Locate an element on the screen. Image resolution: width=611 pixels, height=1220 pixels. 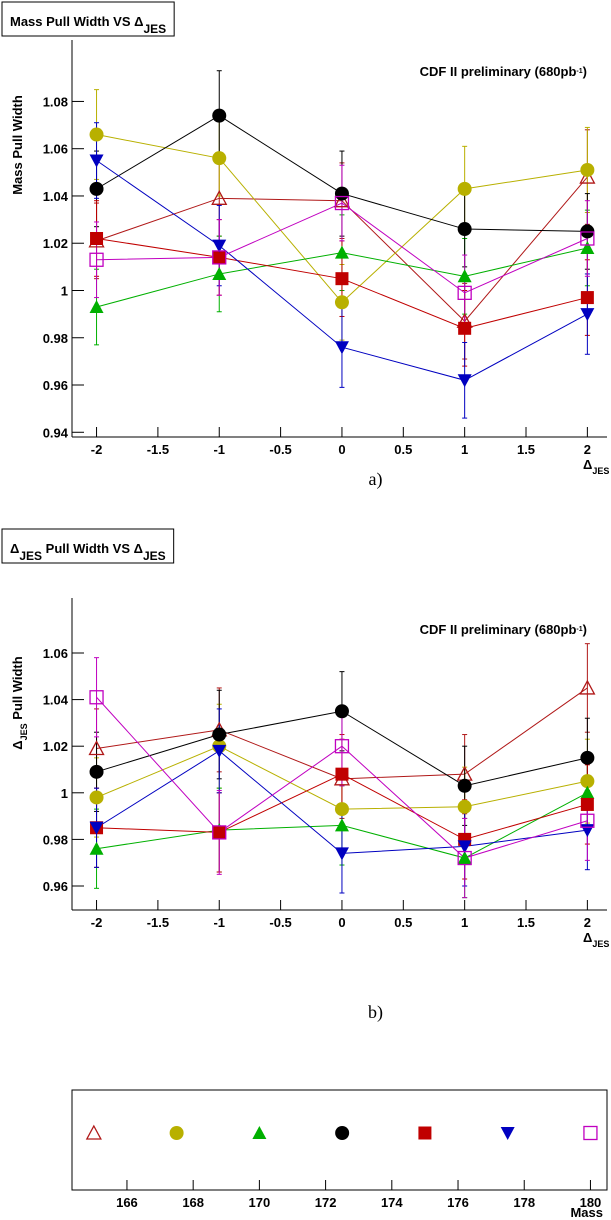
y-axis-label: Mass Pull Width is located at coordinates (17, 145).